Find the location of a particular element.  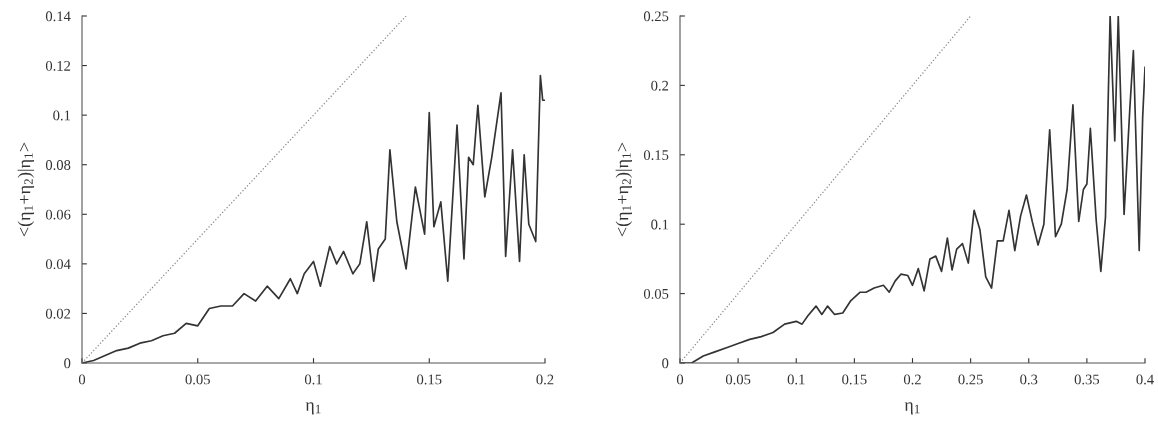

x-tick-label: 0.35 is located at coordinates (1087, 379).